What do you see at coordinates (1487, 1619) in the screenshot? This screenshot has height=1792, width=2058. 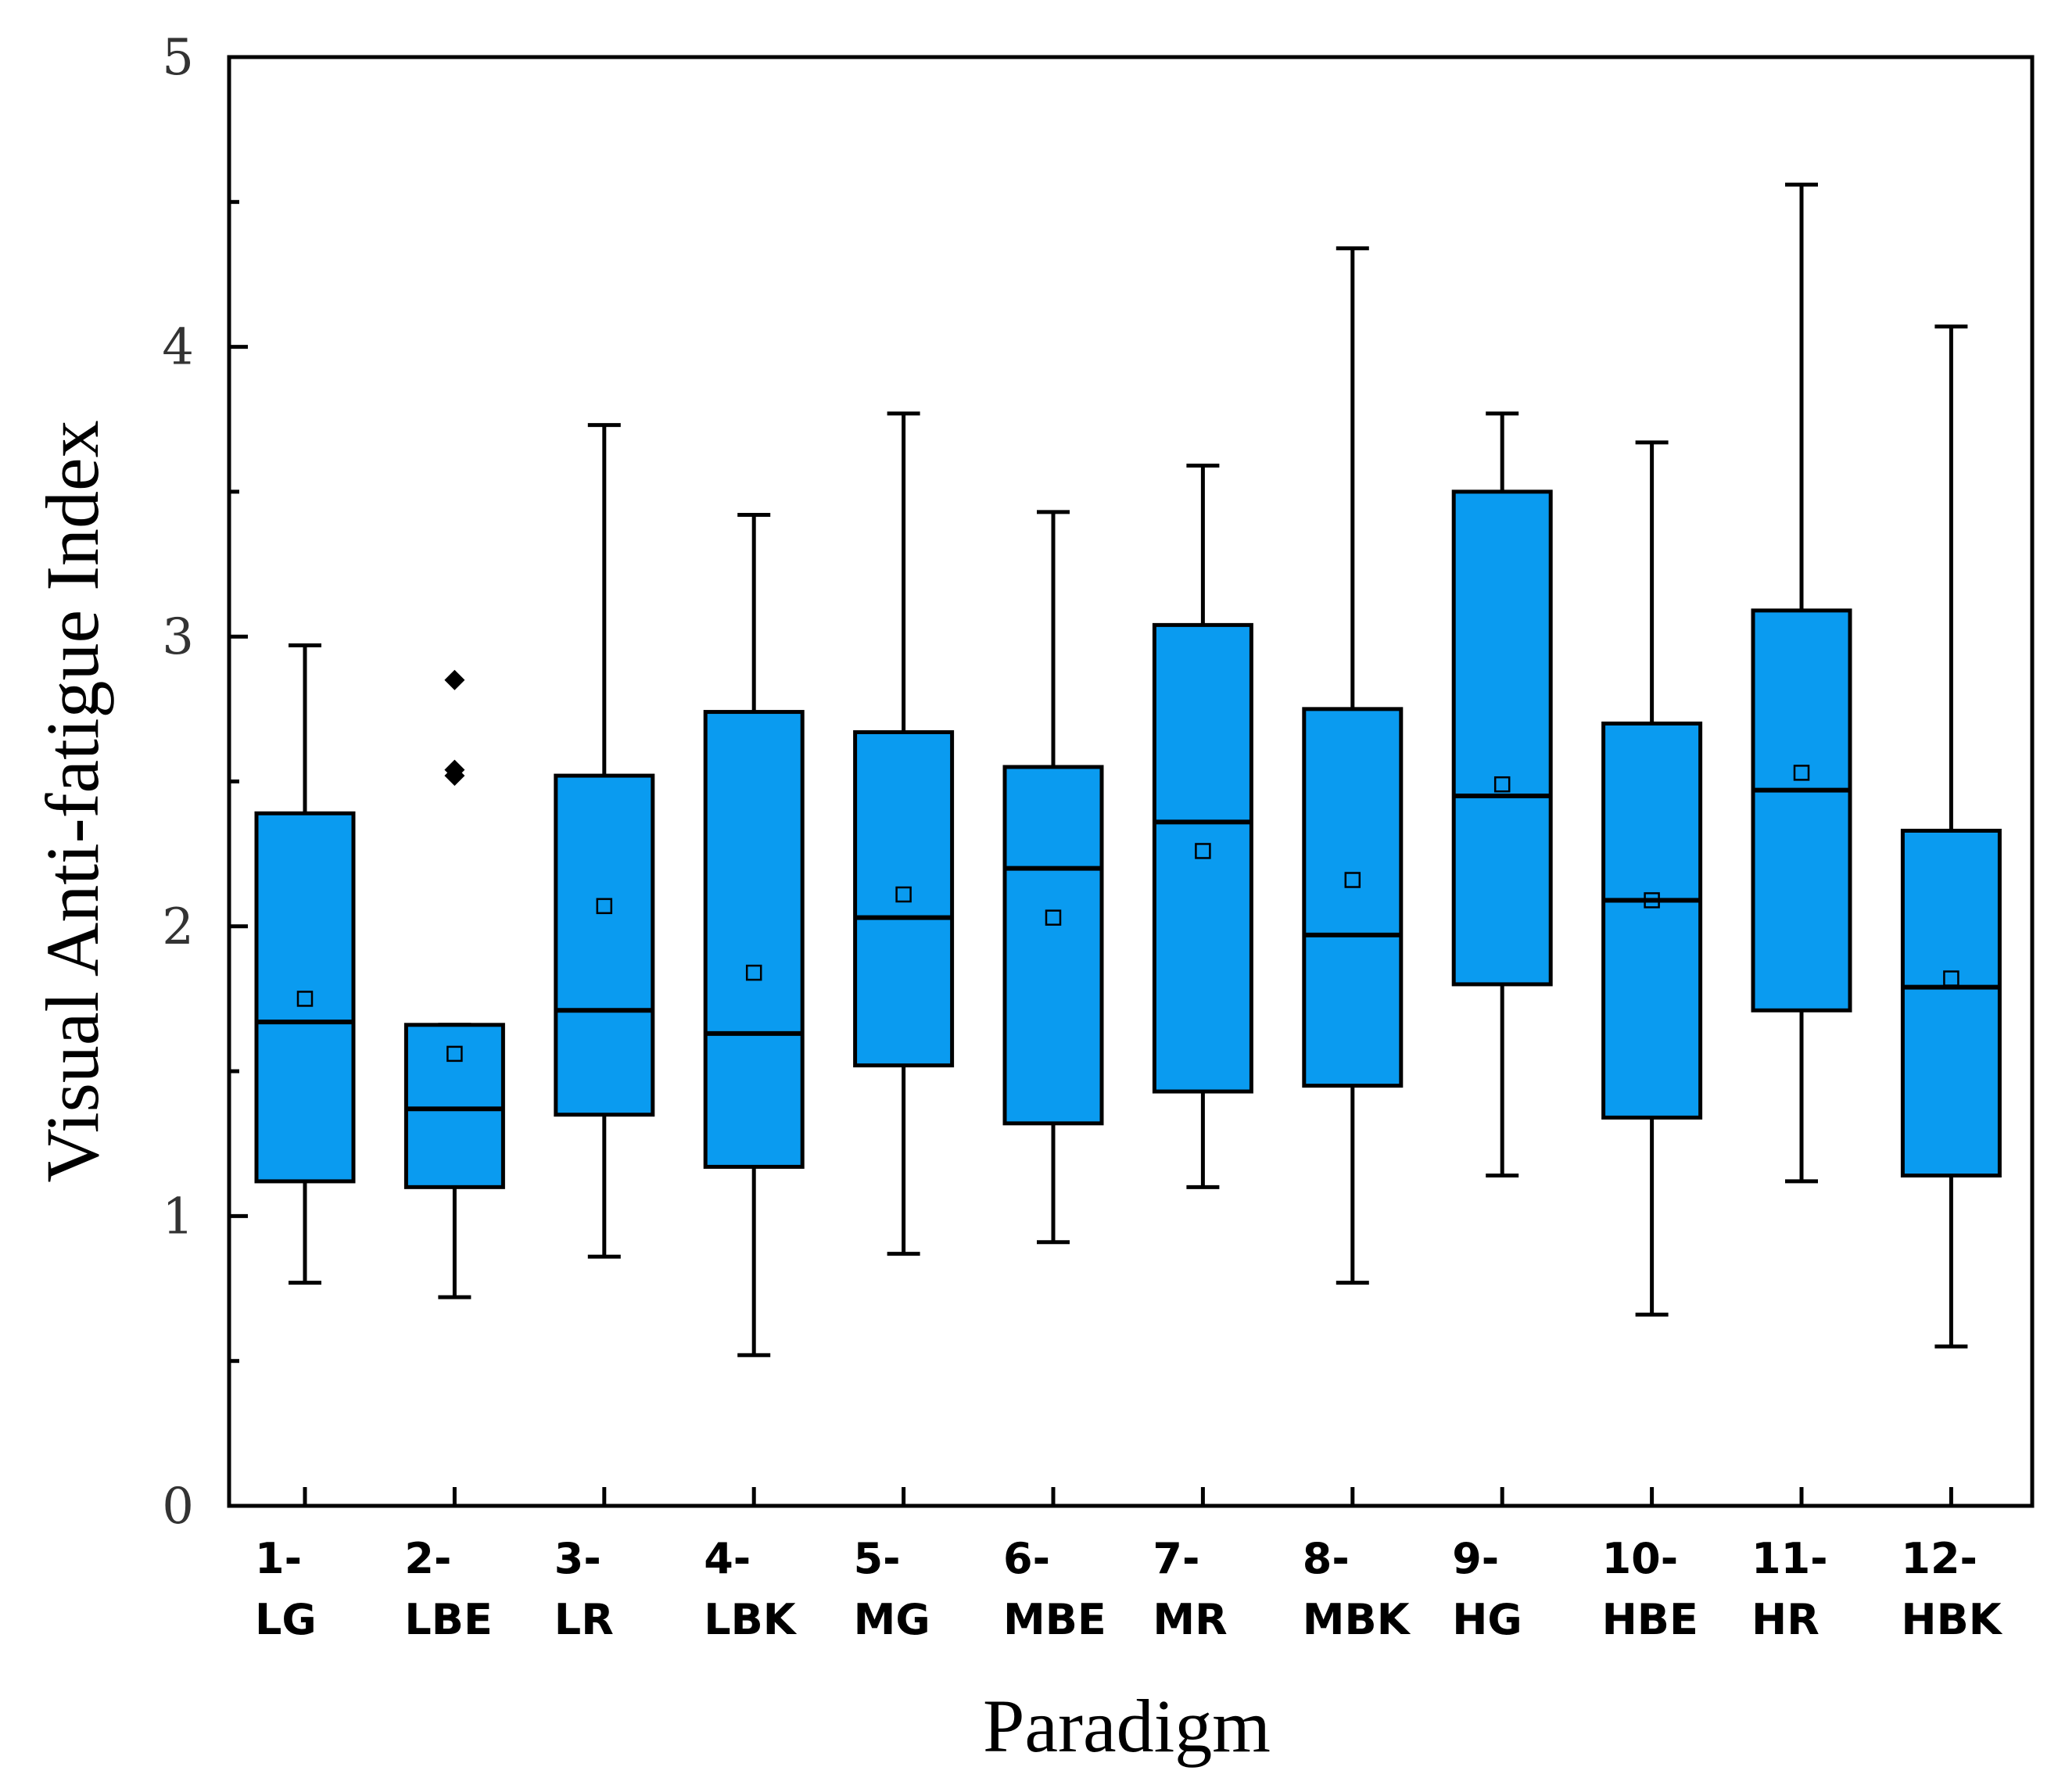 I see `x-tick-label-line2: HG` at bounding box center [1487, 1619].